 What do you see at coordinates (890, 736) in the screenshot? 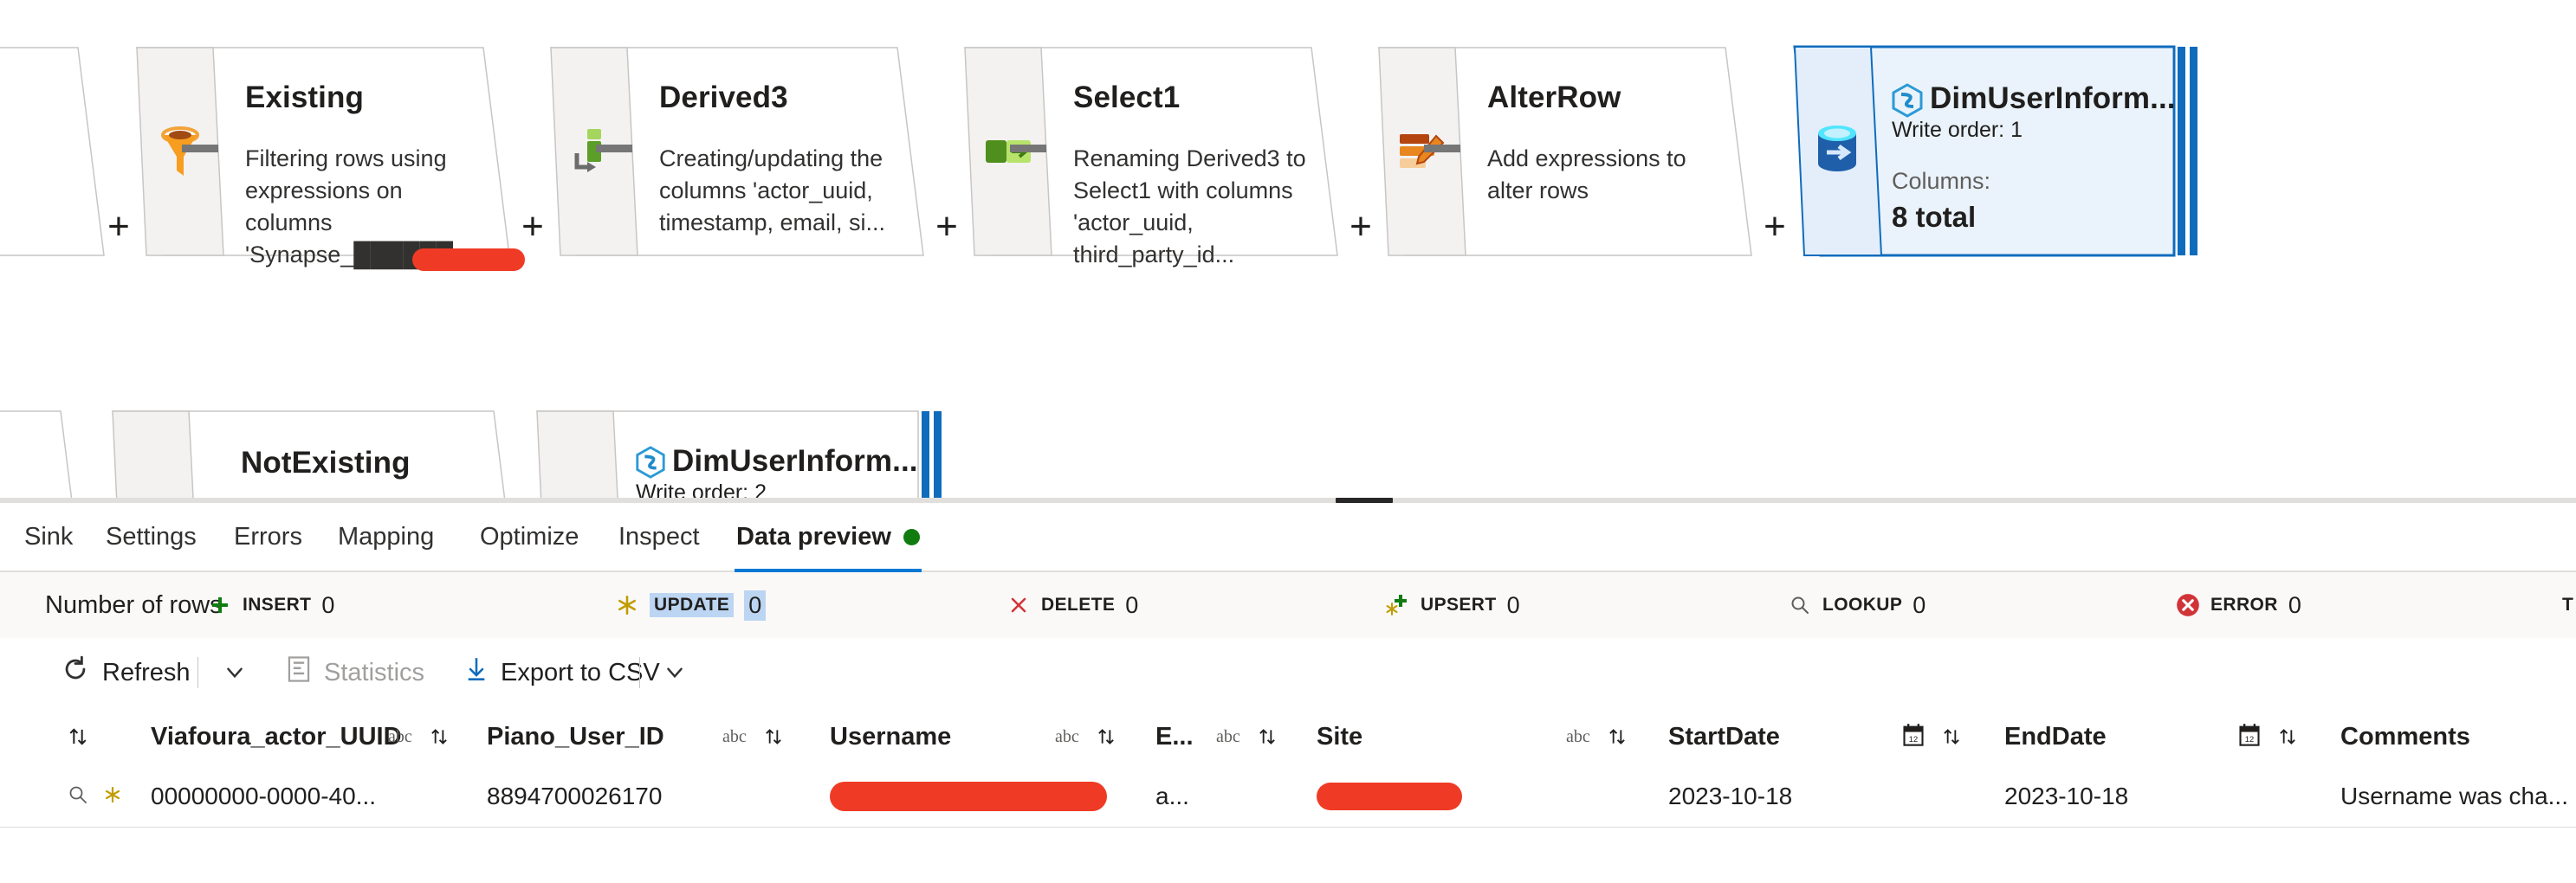
I see `column-header-username: Username` at bounding box center [890, 736].